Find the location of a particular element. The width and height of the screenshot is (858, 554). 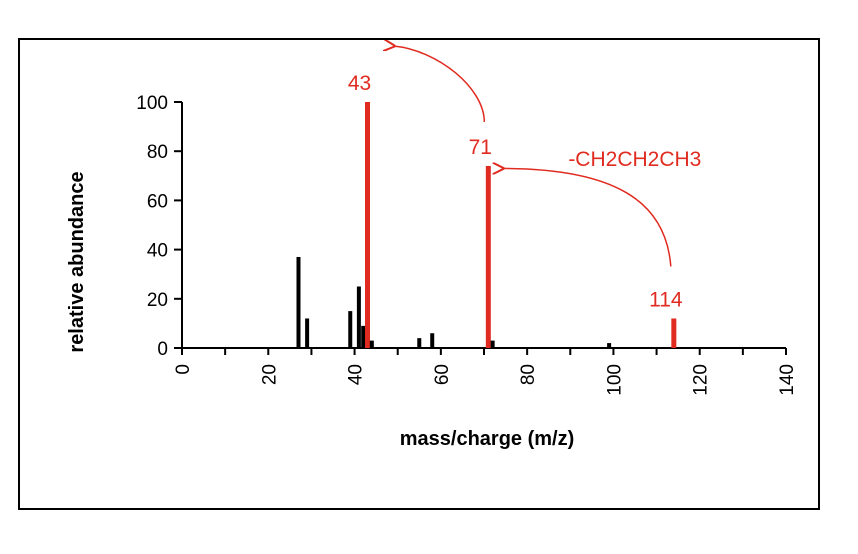

y-tick-label: 20 is located at coordinates (157, 300).